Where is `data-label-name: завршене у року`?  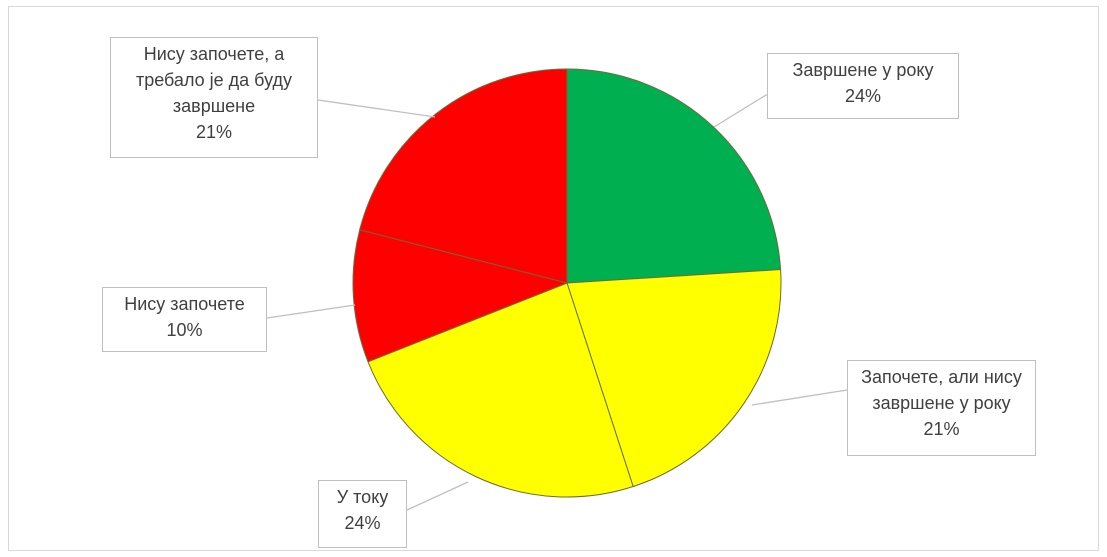 data-label-name: завршене у року is located at coordinates (941, 403).